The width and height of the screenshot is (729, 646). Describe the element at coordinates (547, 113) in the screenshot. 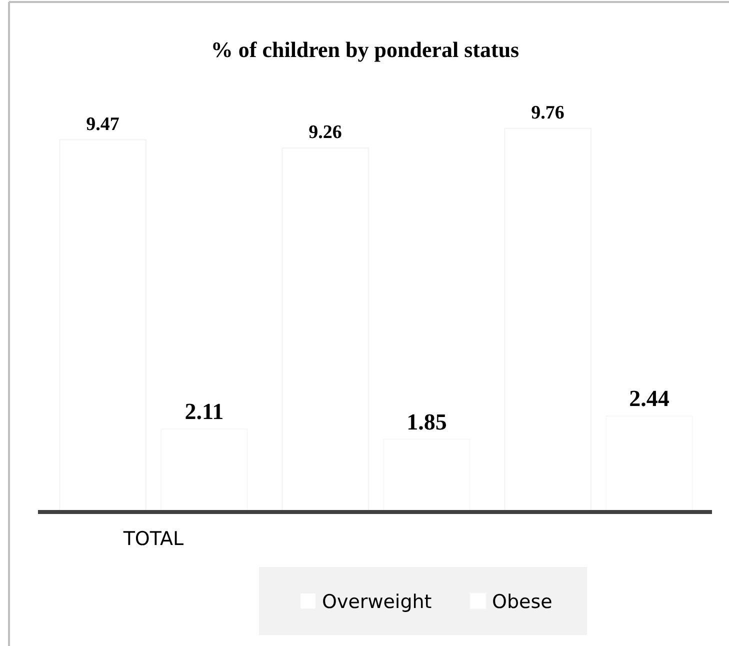

I see `data-label: 9.76` at that location.